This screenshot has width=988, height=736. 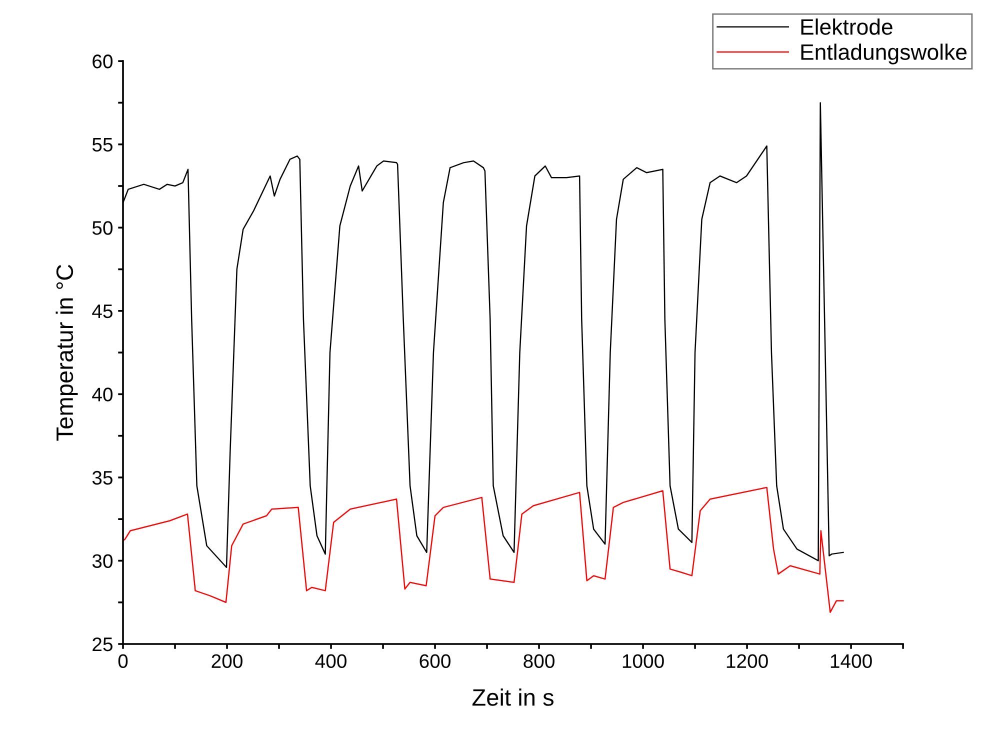 What do you see at coordinates (102, 61) in the screenshot?
I see `y-tick-label: 60` at bounding box center [102, 61].